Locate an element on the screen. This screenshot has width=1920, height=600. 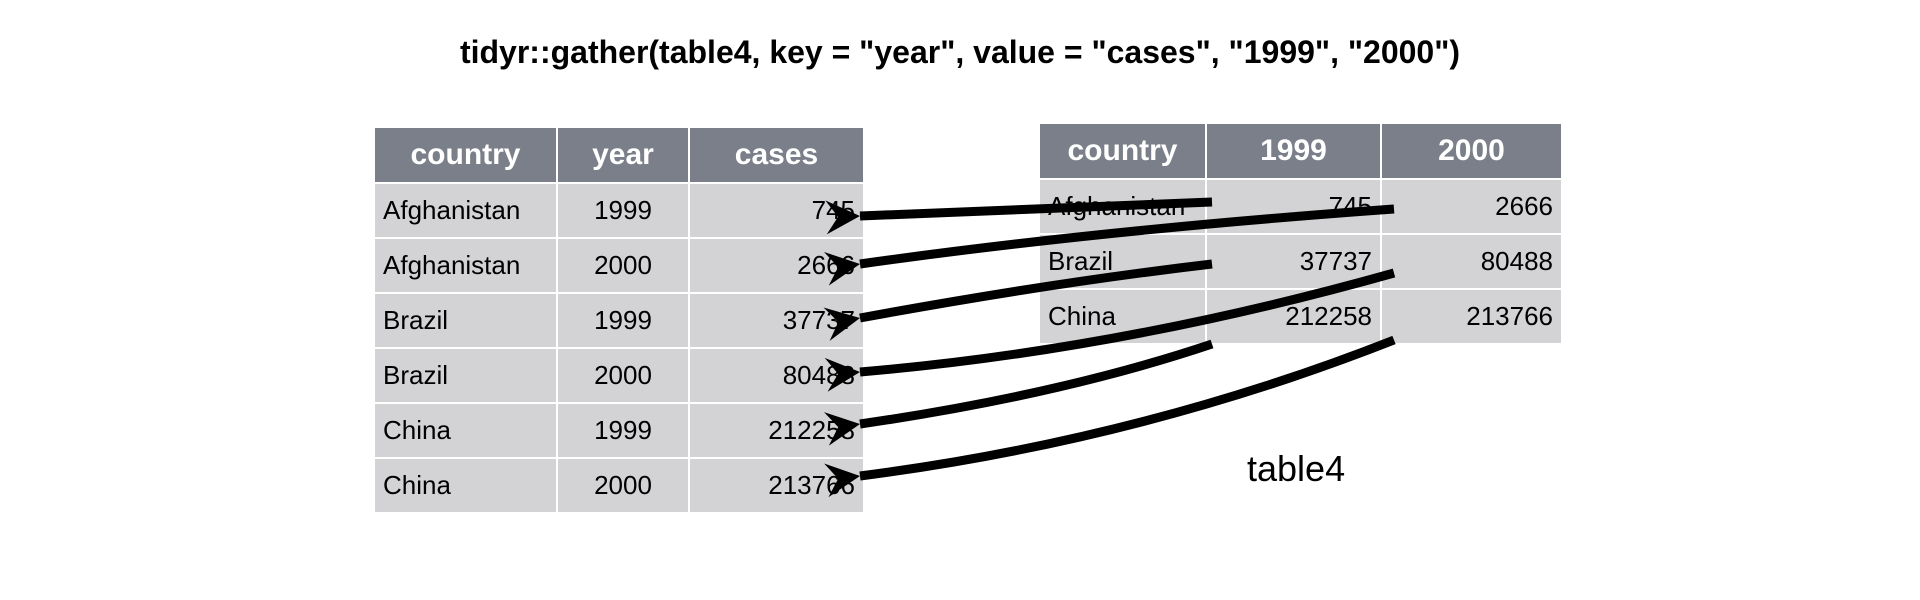
cases-cell: 213766 is located at coordinates (776, 484).